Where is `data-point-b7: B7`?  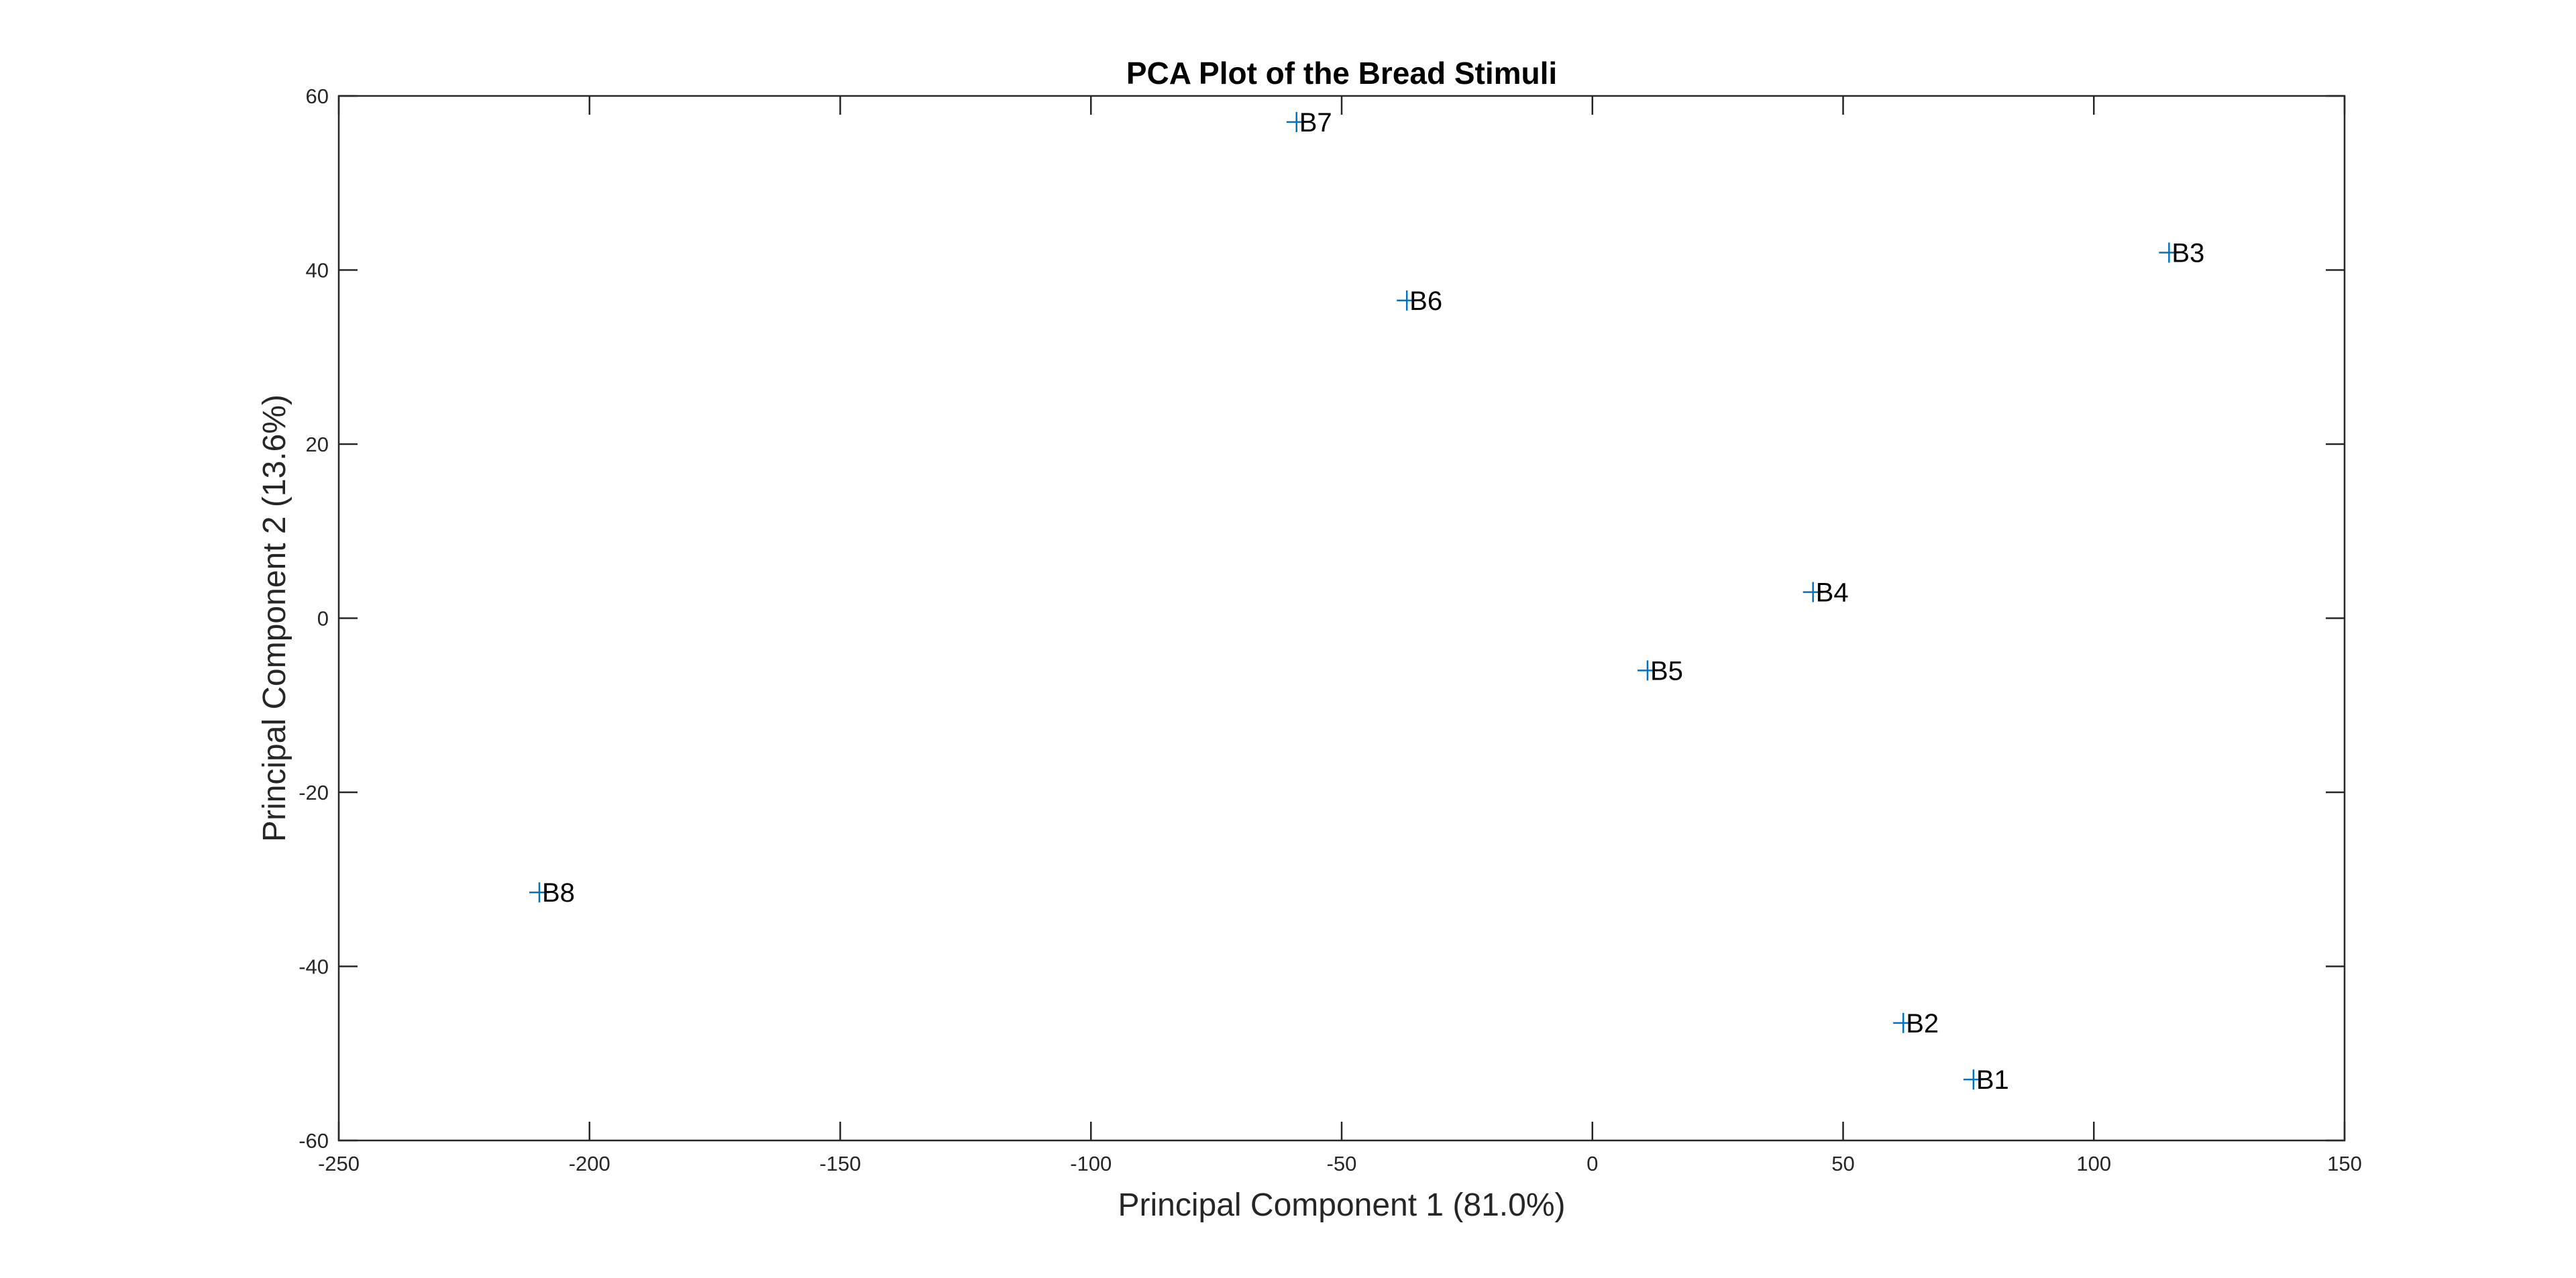 data-point-b7: B7 is located at coordinates (1309, 123).